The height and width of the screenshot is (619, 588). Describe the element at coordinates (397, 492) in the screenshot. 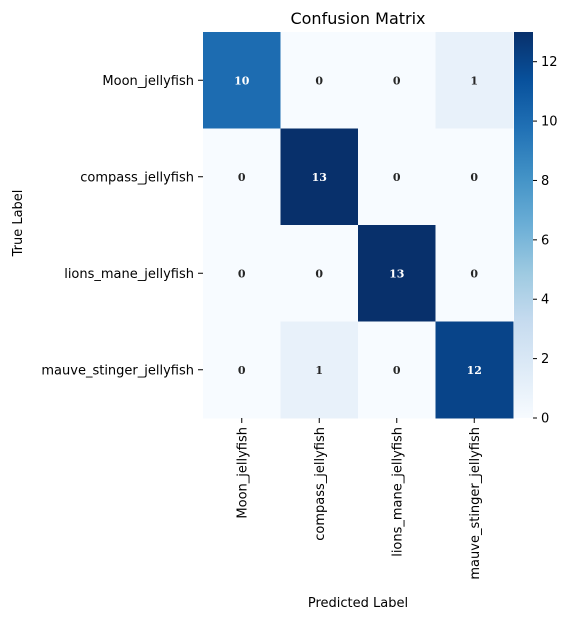

I see `x-tick-label: lions_mane_jellyfish` at that location.